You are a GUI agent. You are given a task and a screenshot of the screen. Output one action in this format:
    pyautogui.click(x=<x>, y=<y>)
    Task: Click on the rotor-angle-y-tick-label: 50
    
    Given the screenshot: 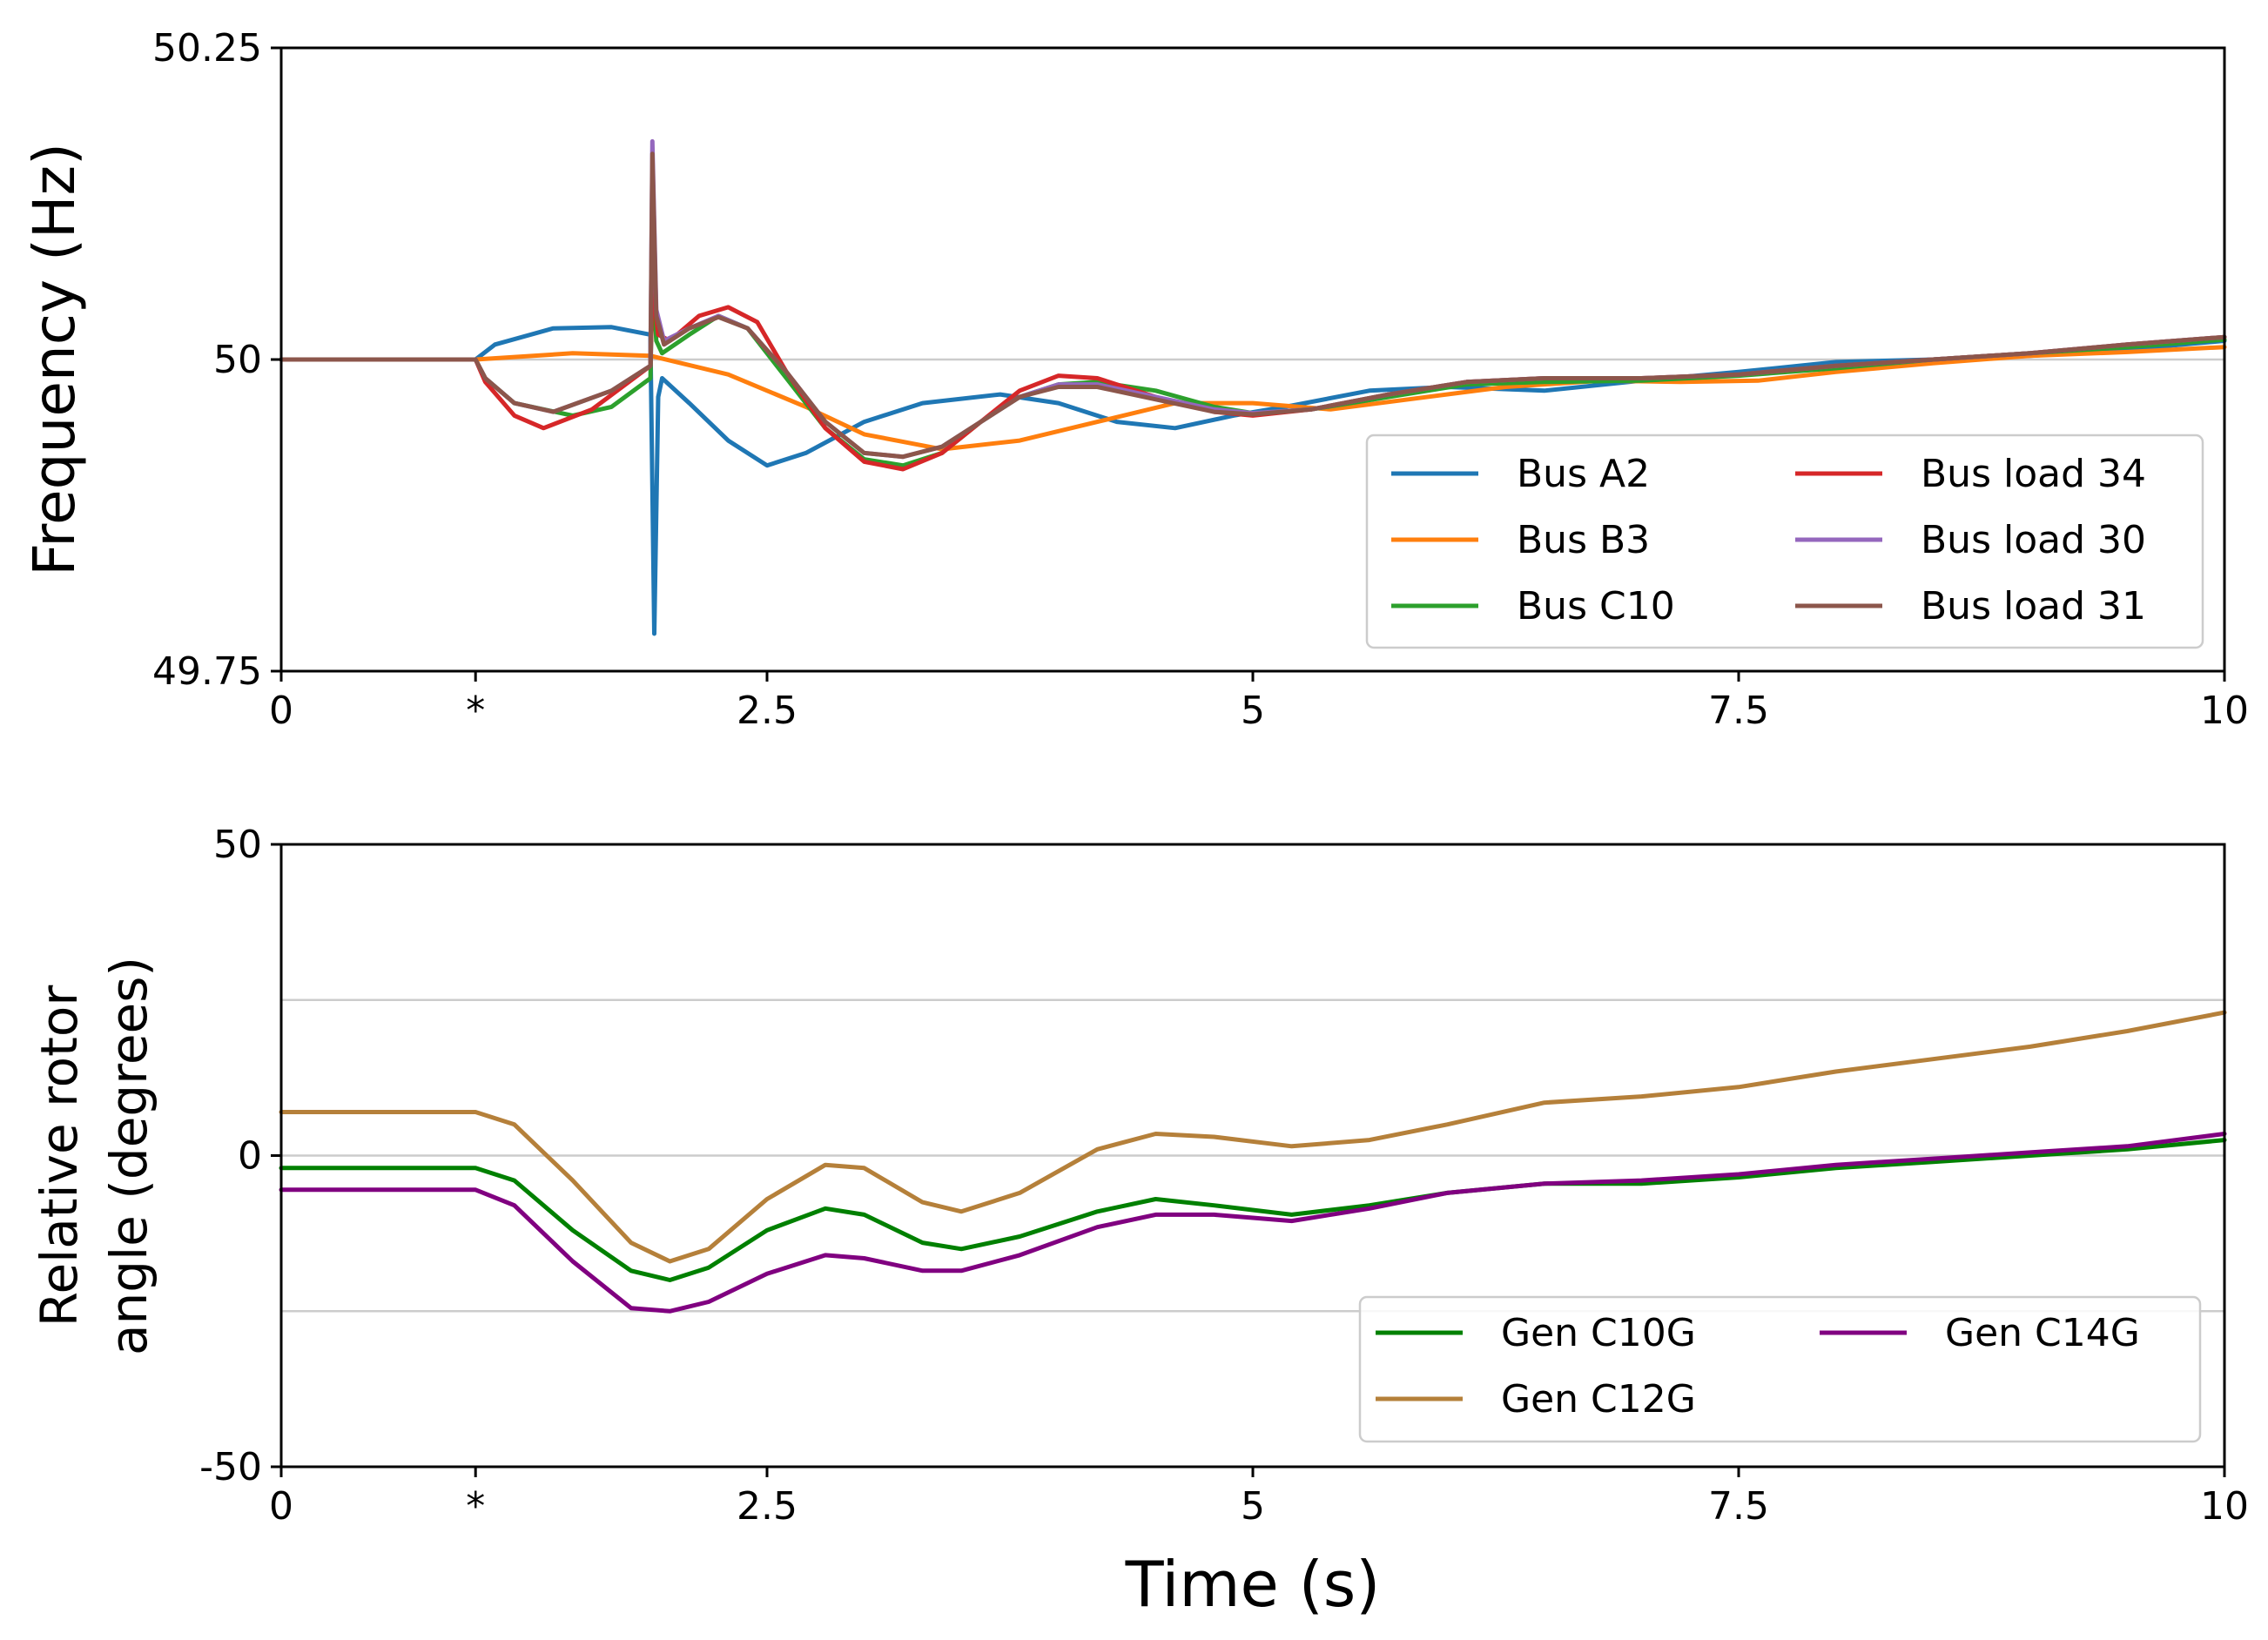 What is the action you would take?
    pyautogui.click(x=238, y=845)
    